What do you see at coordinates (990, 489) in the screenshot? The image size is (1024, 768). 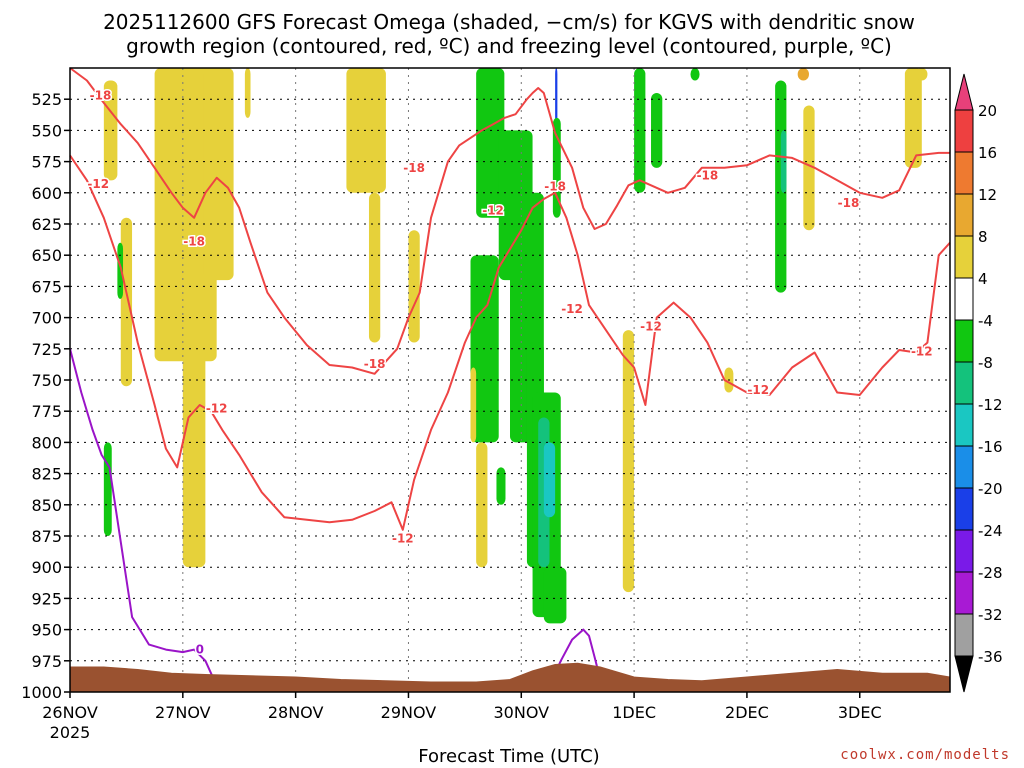 I see `colorbar-label-9: -20` at bounding box center [990, 489].